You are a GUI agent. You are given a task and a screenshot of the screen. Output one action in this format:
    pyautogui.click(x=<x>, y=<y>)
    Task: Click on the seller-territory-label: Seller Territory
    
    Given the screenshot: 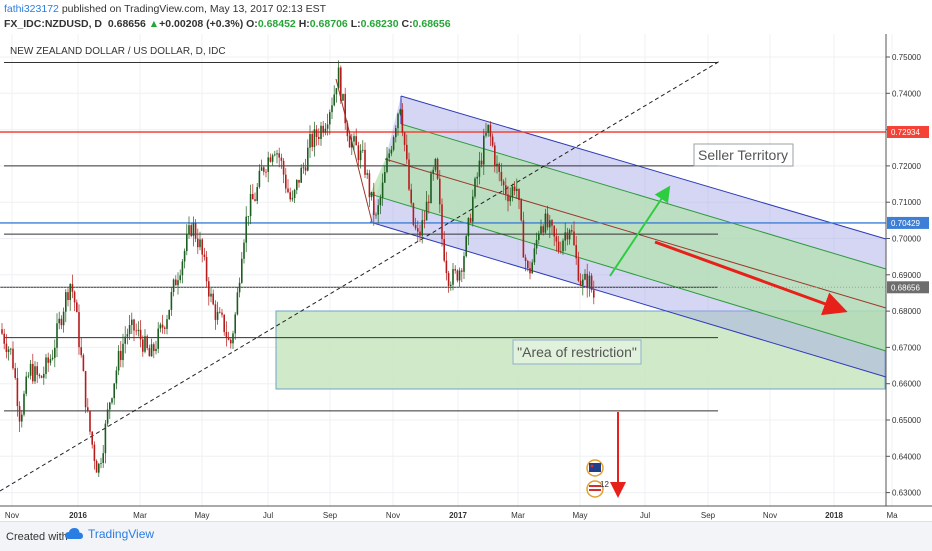 What is the action you would take?
    pyautogui.click(x=743, y=155)
    